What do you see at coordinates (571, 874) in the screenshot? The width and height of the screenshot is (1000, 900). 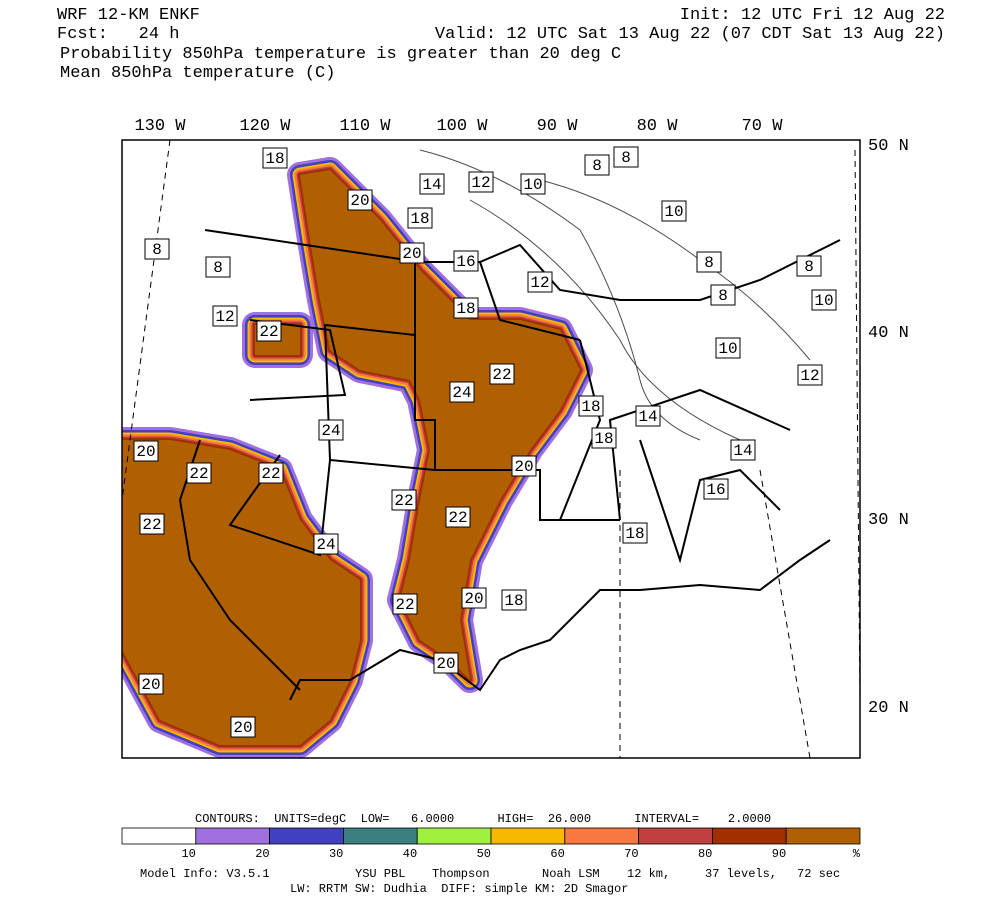 I see `land-surface: Noah LSM` at bounding box center [571, 874].